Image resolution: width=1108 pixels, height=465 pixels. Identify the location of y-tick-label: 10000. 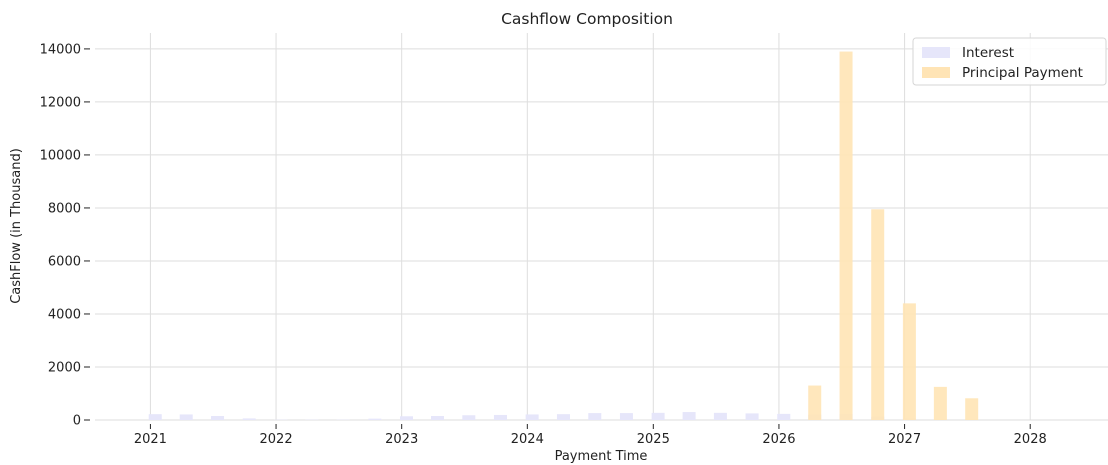
(60, 155).